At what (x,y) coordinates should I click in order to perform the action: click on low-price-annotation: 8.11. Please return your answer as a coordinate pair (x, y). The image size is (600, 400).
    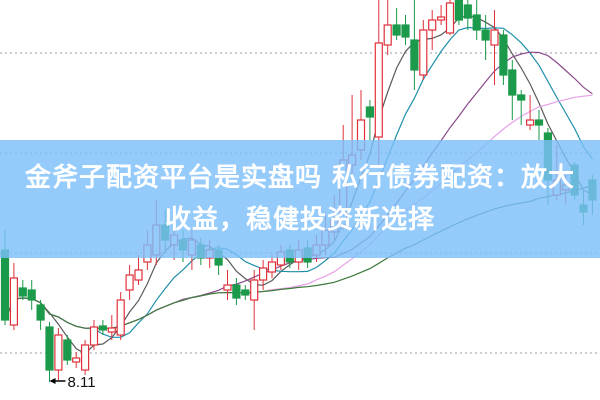
    Looking at the image, I should click on (72, 382).